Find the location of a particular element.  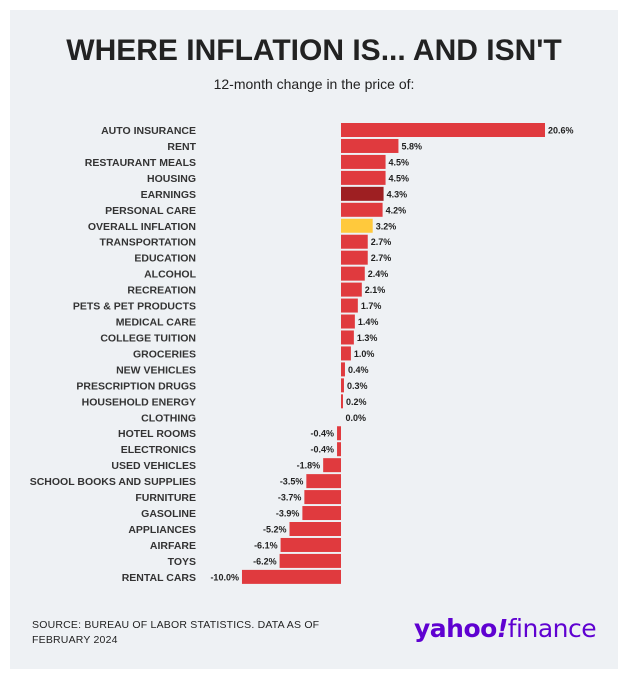

value-label-rent: 5.8% is located at coordinates (411, 146).